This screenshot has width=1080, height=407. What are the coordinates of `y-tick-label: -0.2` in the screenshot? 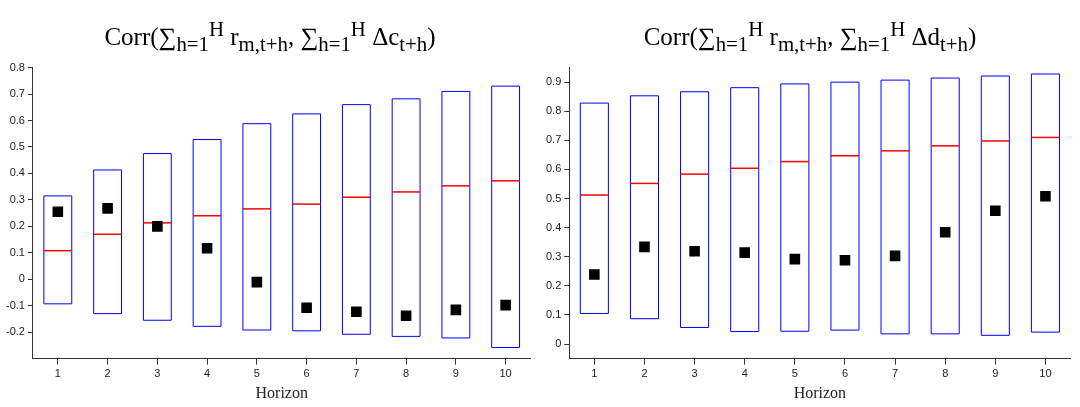 It's located at (15, 331).